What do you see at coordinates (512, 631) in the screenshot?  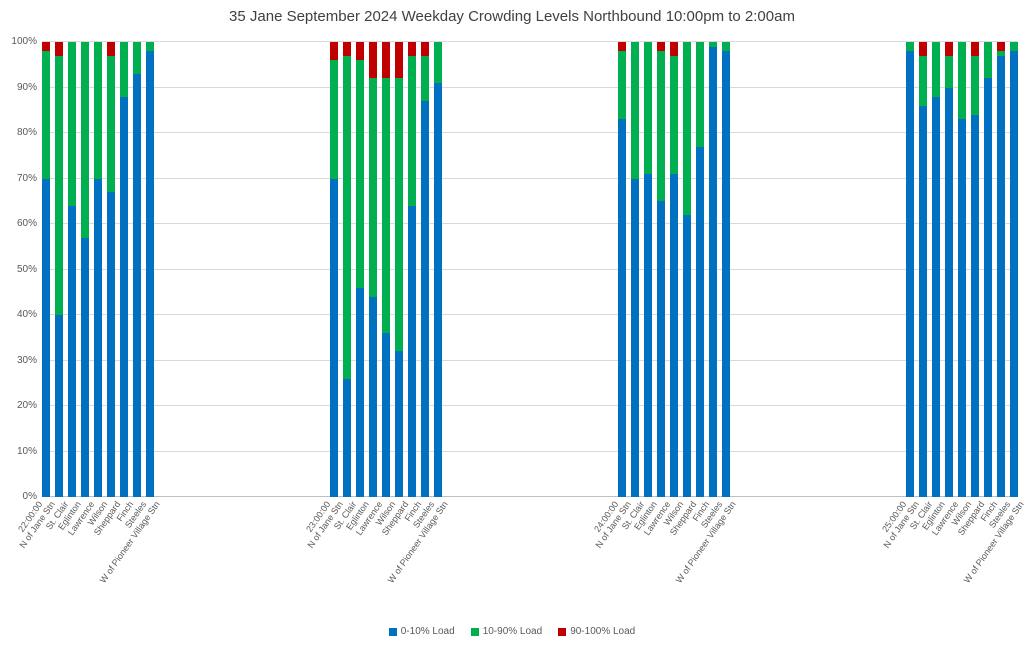 I see `legend: 0-10% Load 10-90% Load 90-100% Load` at bounding box center [512, 631].